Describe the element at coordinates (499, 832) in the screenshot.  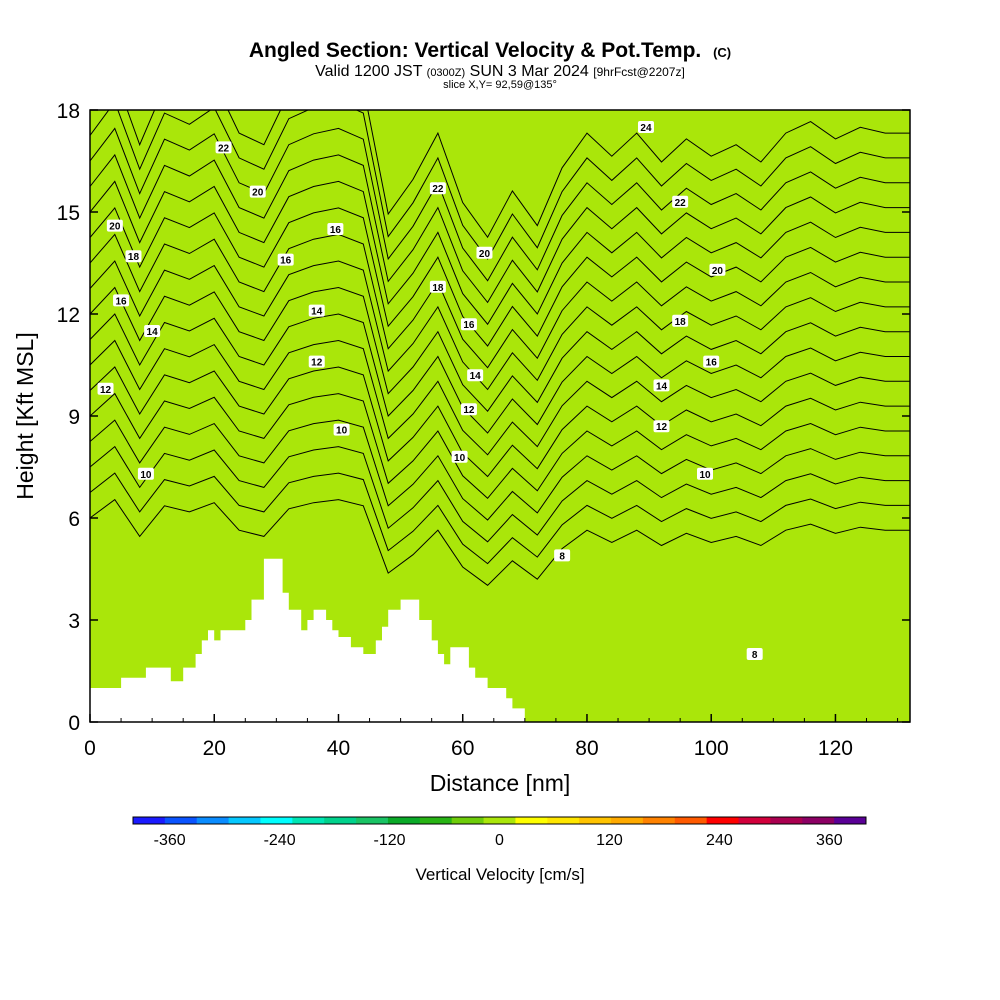
I see `colorbar: -360 -240 -120 0 120 240 360` at that location.